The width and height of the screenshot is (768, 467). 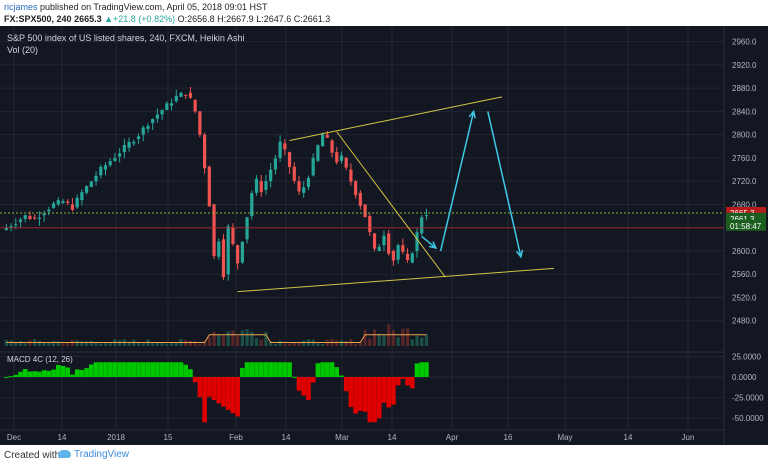 What do you see at coordinates (628, 437) in the screenshot?
I see `time-tick-label: 14` at bounding box center [628, 437].